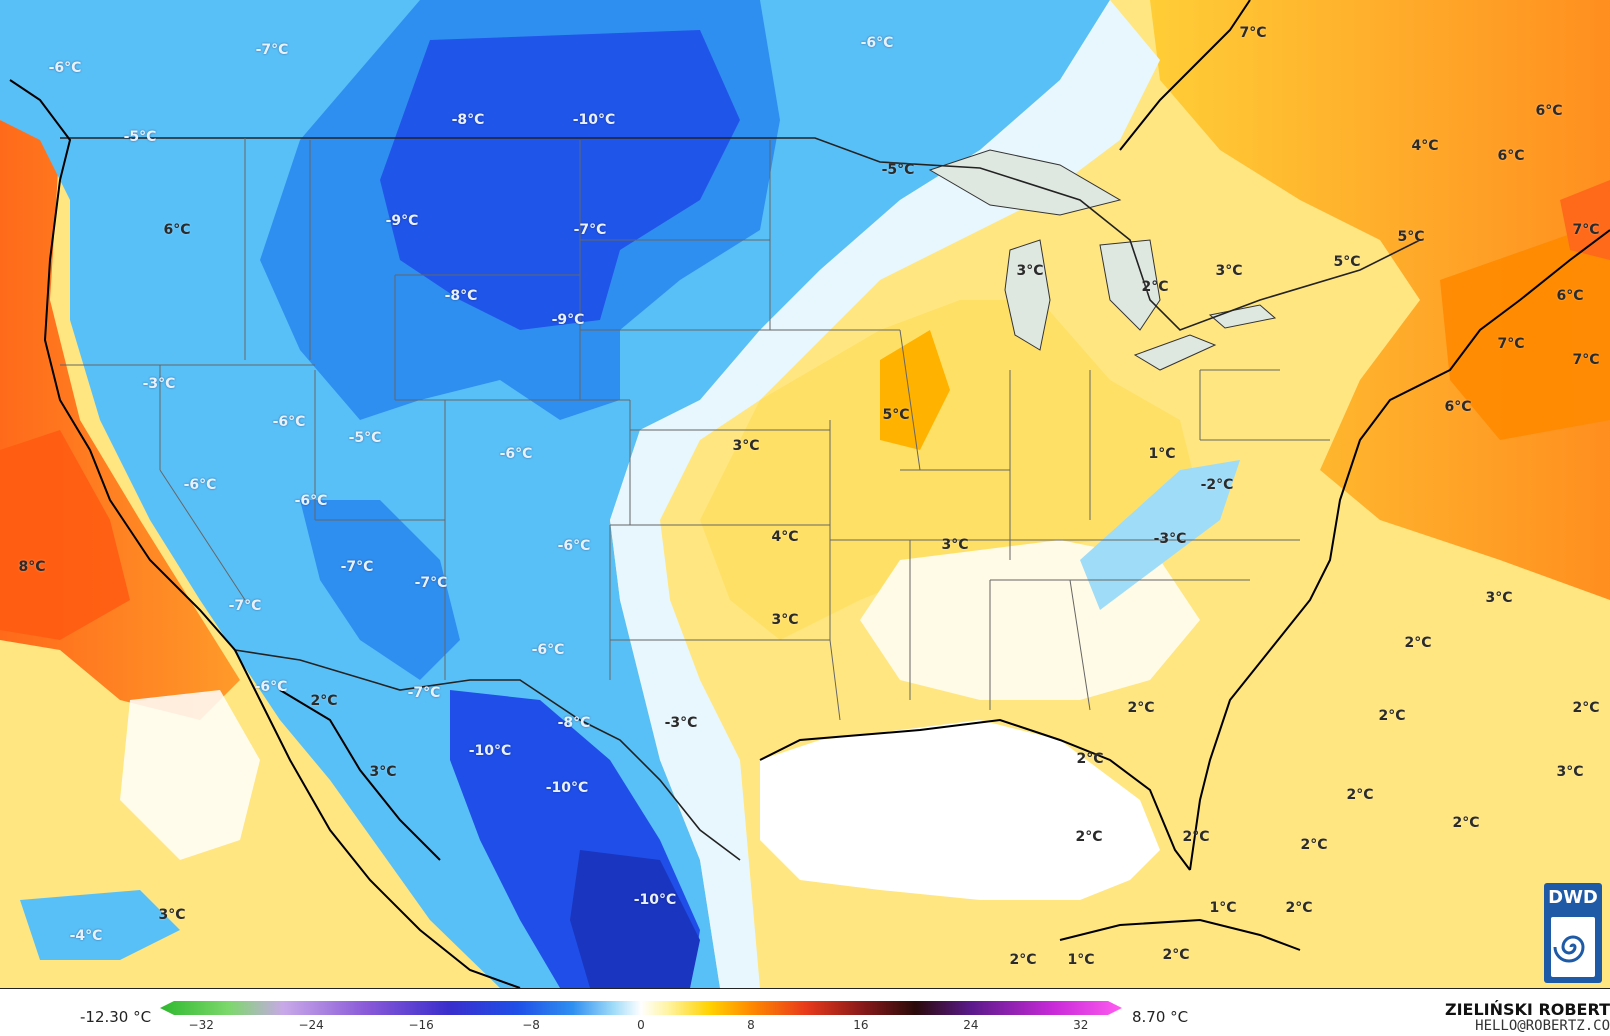 This screenshot has height=1036, width=1610. I want to click on colorbar-tick-label: −32, so click(201, 1025).